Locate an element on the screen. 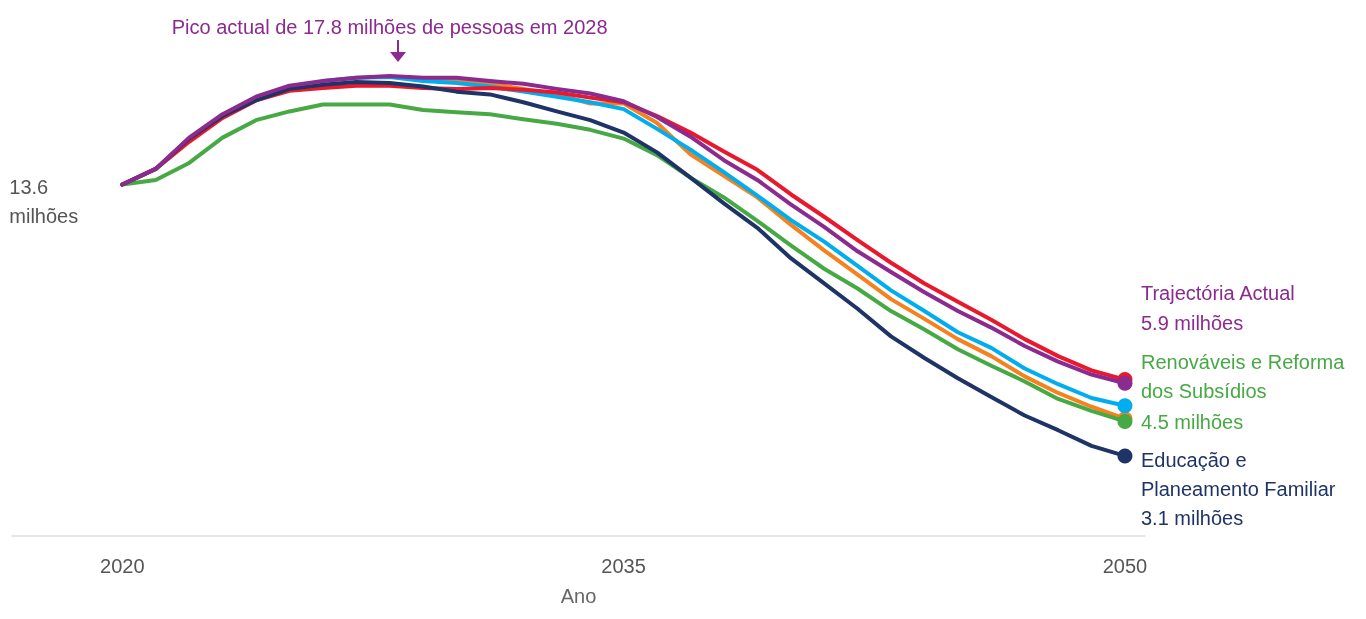 The height and width of the screenshot is (619, 1366). annotation: 5.9 milhões is located at coordinates (1192, 322).